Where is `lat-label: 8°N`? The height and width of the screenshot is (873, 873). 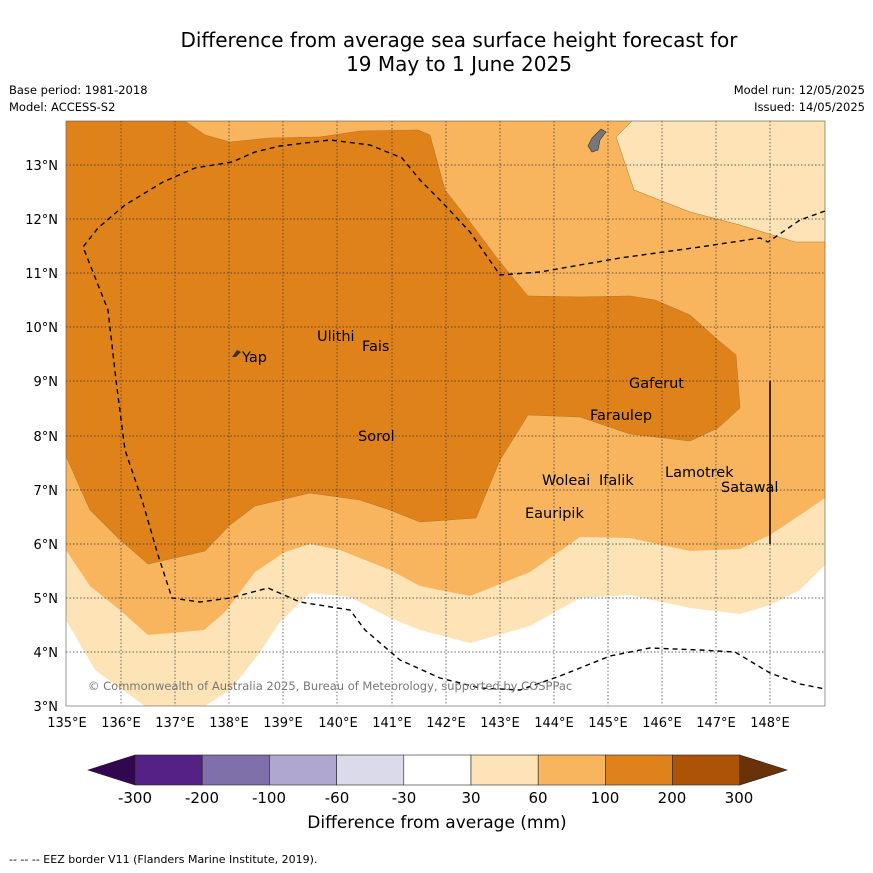 lat-label: 8°N is located at coordinates (46, 437).